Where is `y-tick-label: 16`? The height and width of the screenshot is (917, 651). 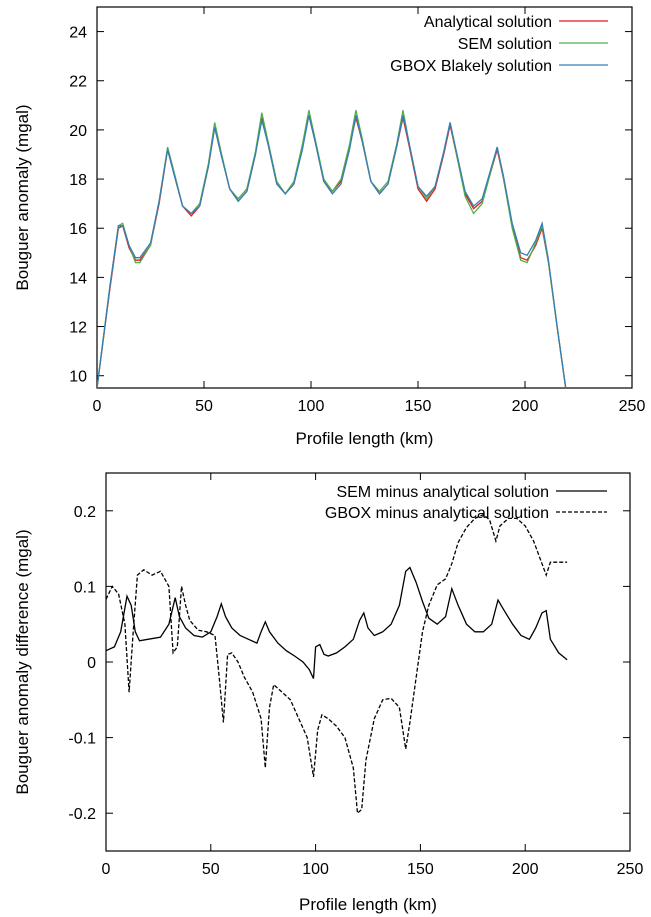
y-tick-label: 16 is located at coordinates (78, 229).